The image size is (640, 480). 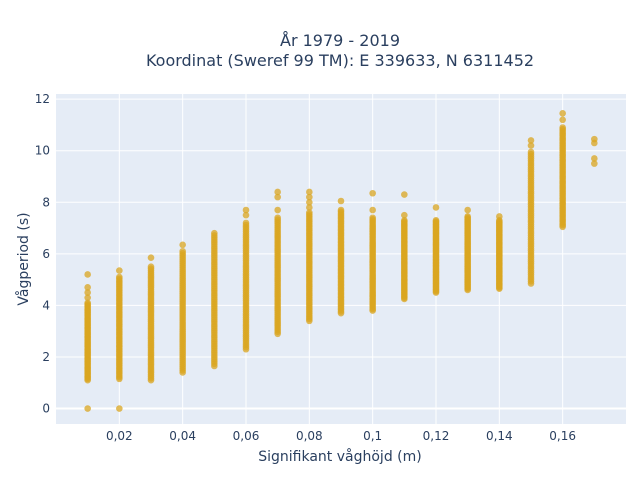 What do you see at coordinates (42, 99) in the screenshot?
I see `y-tick-label: 12` at bounding box center [42, 99].